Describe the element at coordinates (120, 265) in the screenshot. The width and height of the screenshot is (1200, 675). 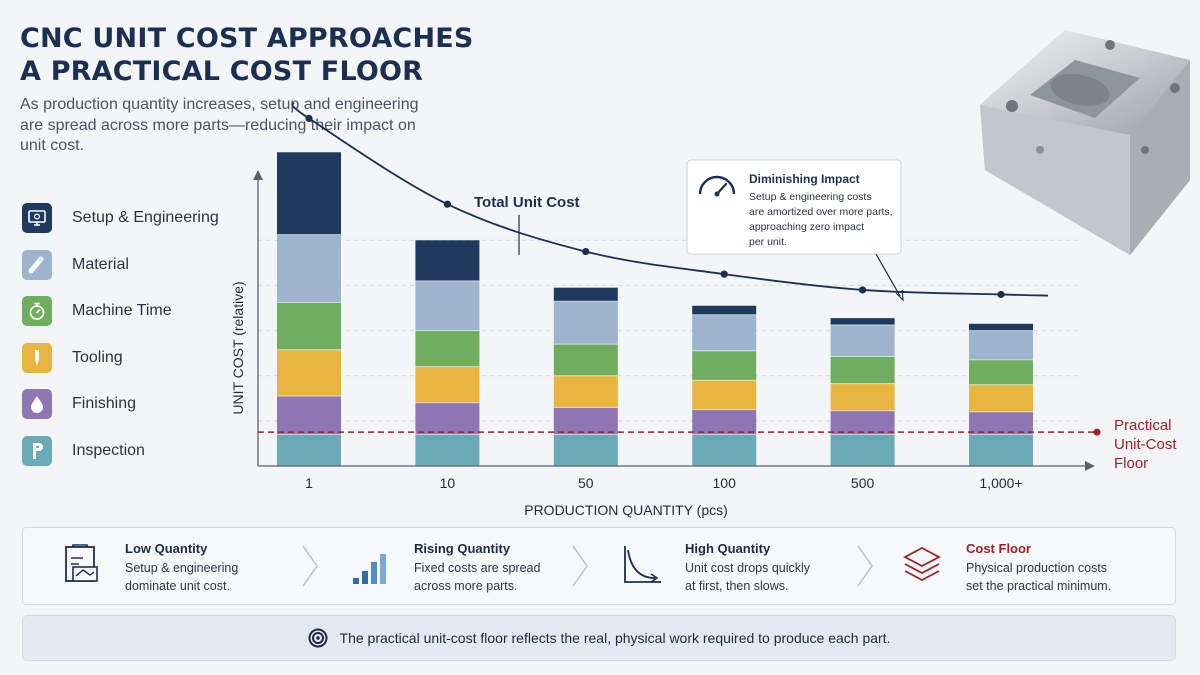
I see `legend-item-material: Material` at that location.